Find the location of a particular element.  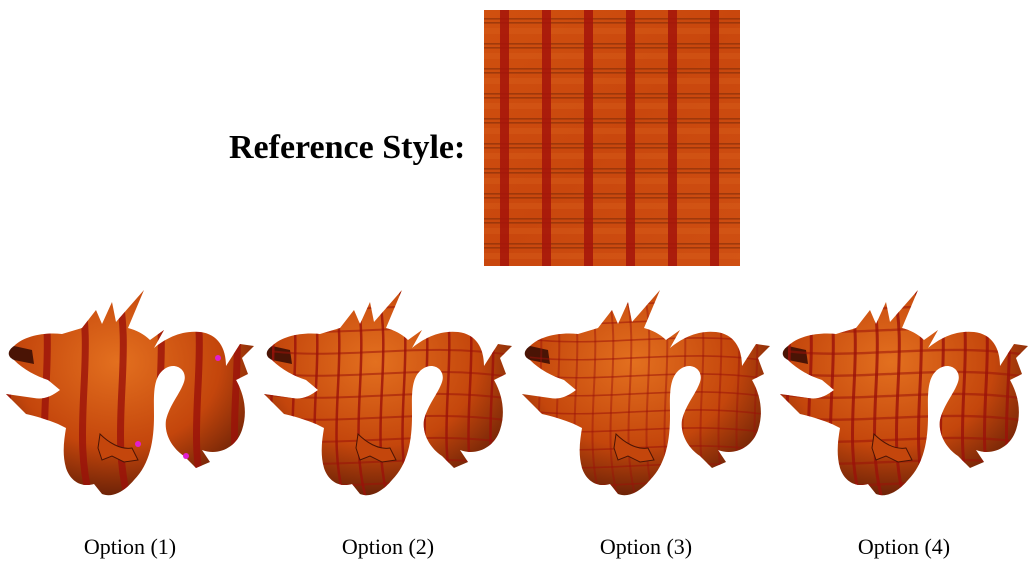

reference-texture-swatch is located at coordinates (612, 138).